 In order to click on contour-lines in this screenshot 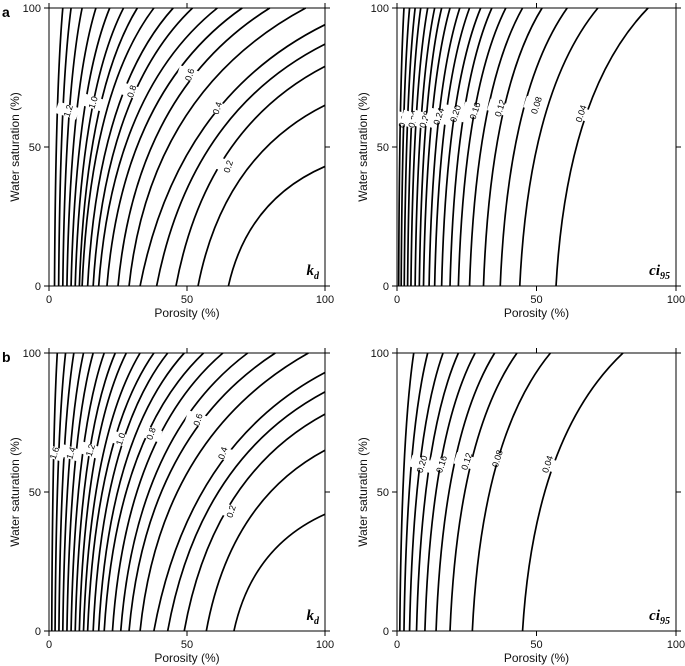, I will do `click(511, 492)`.